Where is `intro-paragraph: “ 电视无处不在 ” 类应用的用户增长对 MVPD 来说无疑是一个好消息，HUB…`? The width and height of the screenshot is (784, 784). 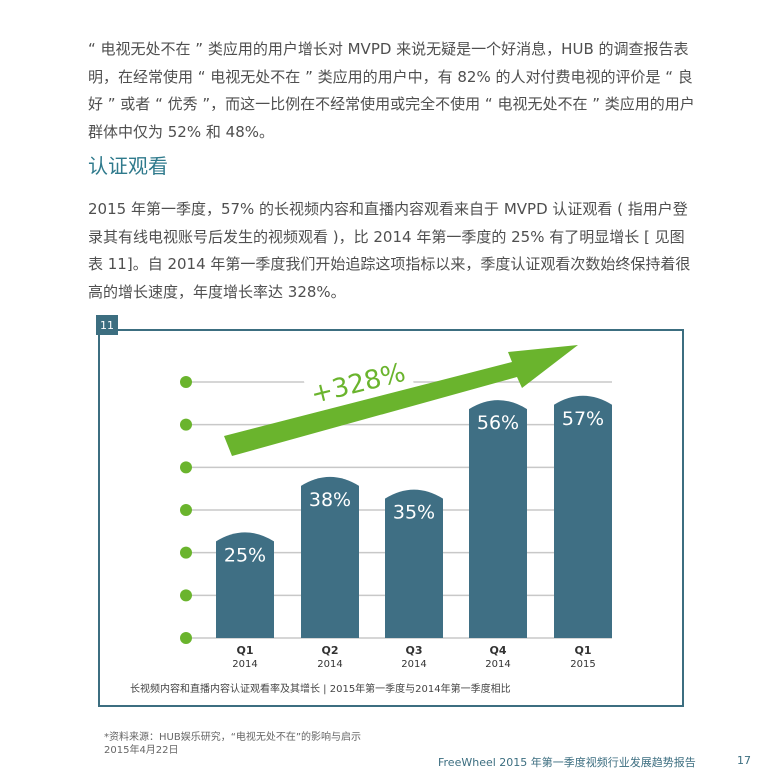
intro-paragraph: “ 电视无处不在 ” 类应用的用户增长对 MVPD 来说无疑是一个好消息，HUB… is located at coordinates (391, 90).